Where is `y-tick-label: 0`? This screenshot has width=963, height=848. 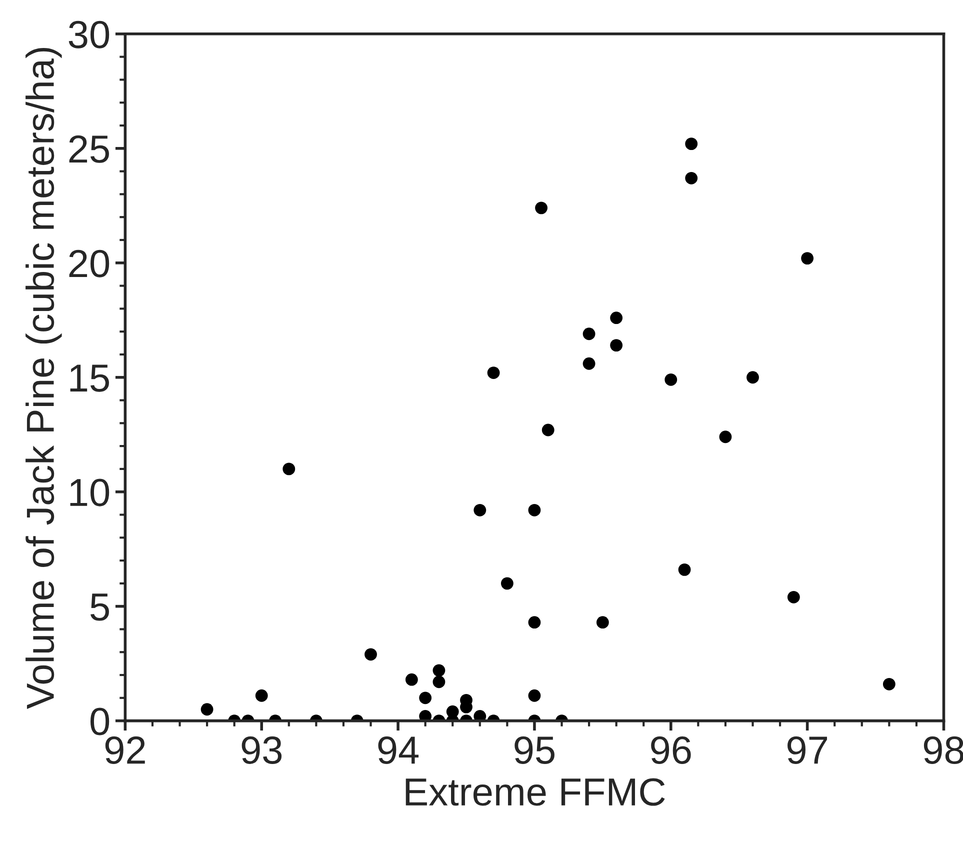 y-tick-label: 0 is located at coordinates (100, 722).